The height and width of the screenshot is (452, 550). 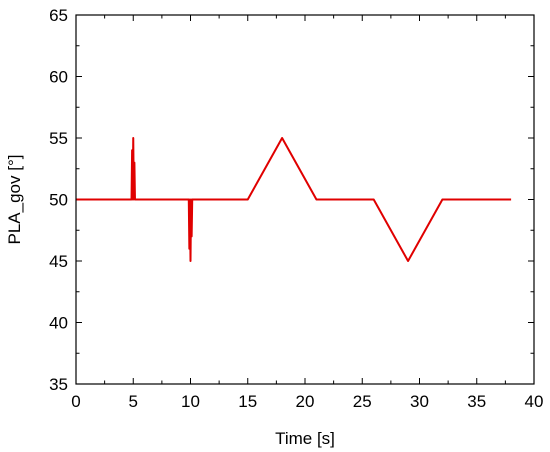 I want to click on y-tick-label: 35, so click(x=58, y=384).